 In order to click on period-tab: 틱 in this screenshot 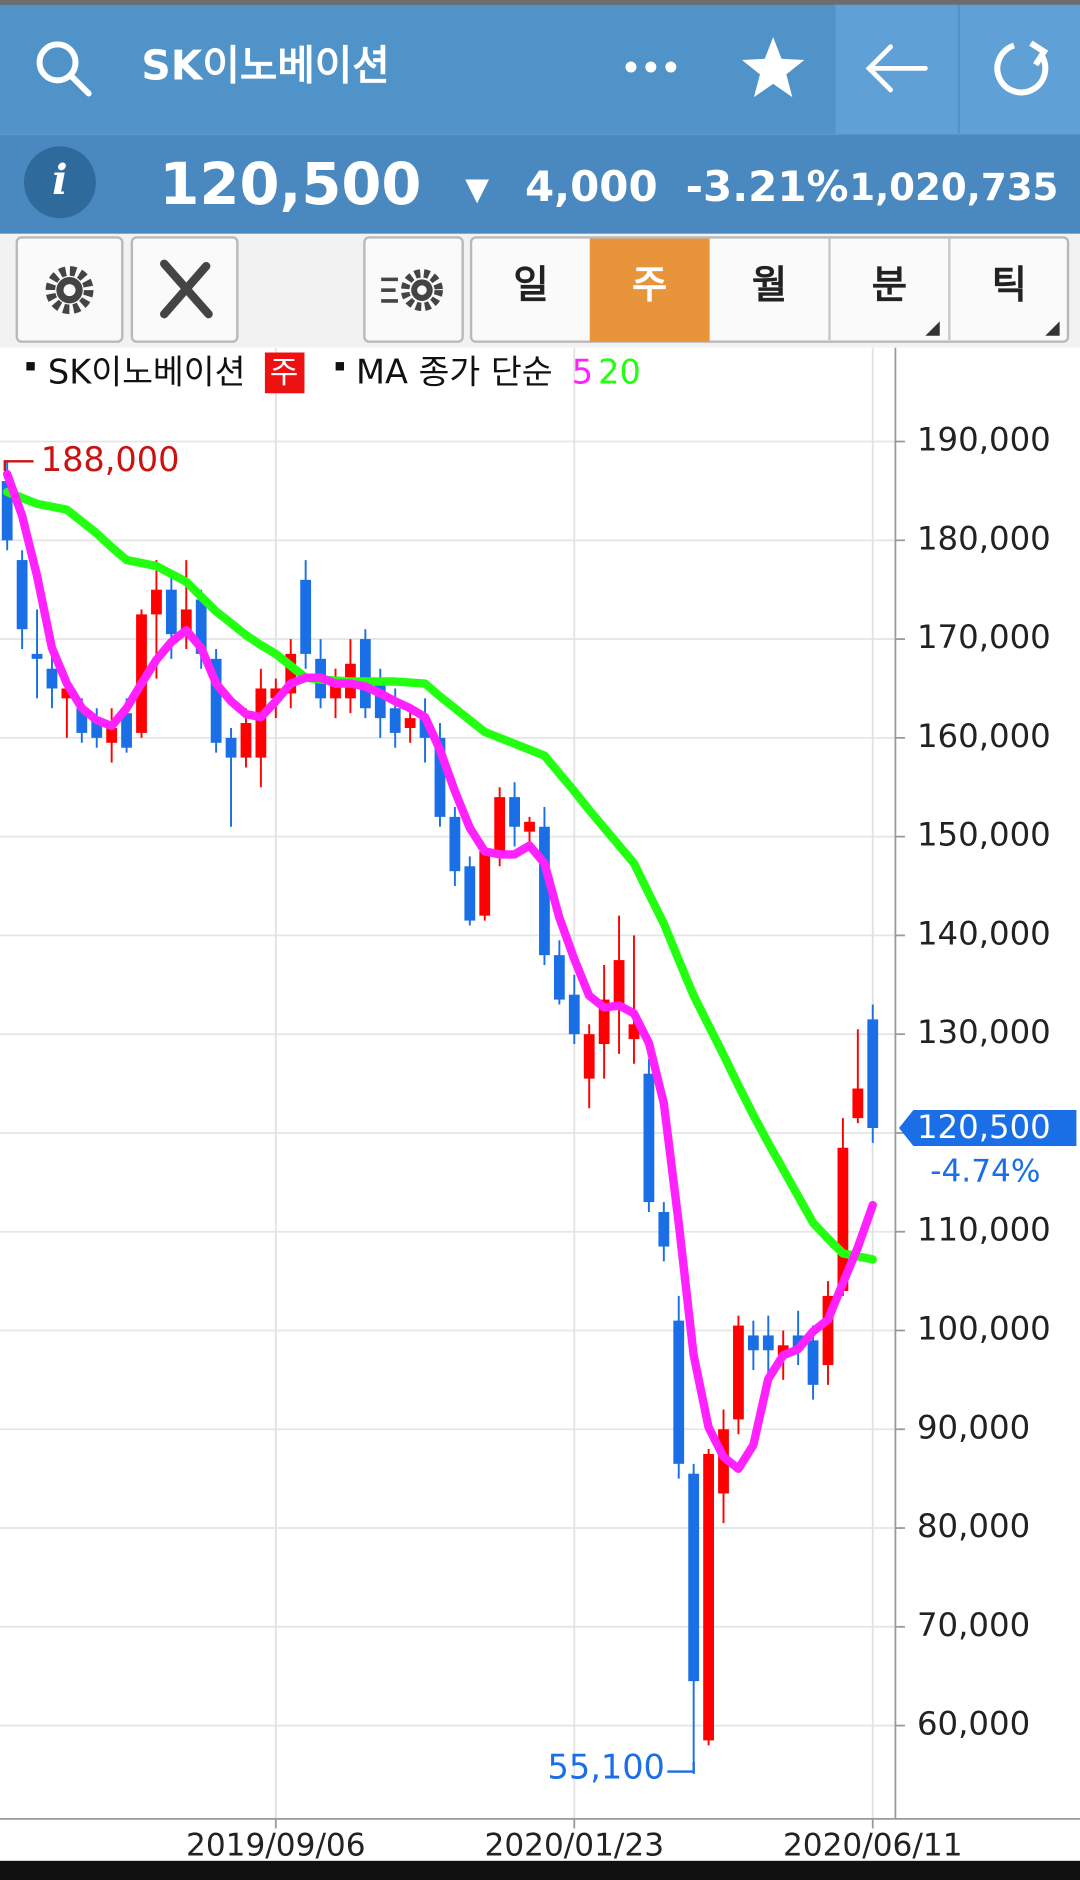, I will do `click(1009, 285)`.